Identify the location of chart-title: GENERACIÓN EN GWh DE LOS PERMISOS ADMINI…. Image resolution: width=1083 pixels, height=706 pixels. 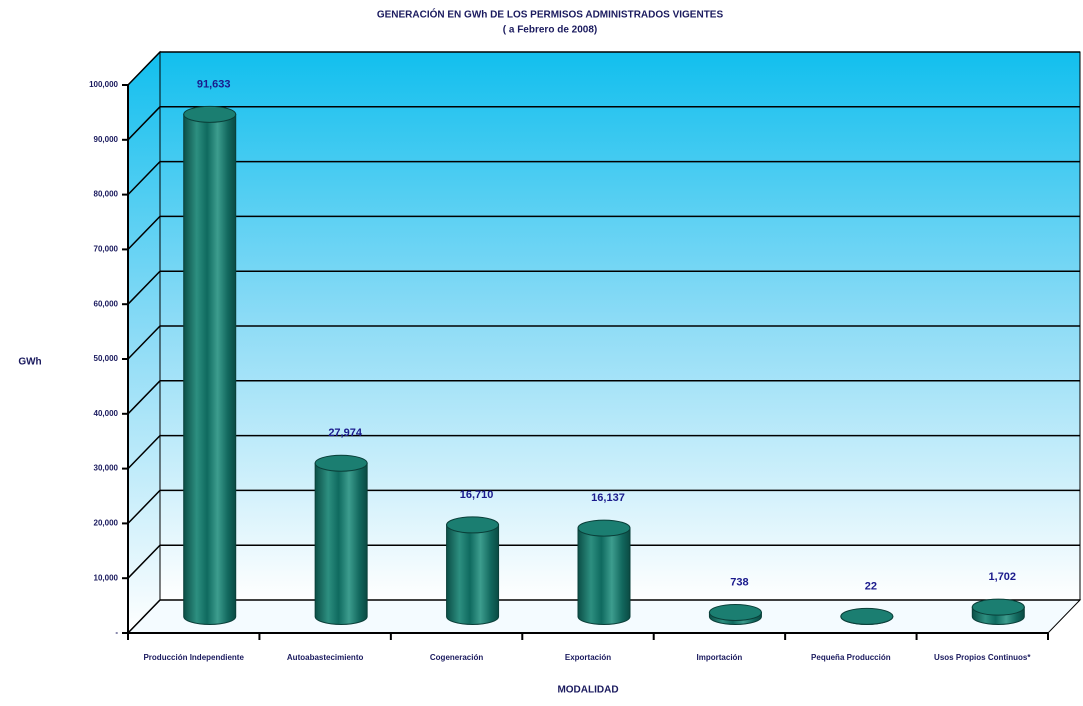
(550, 14).